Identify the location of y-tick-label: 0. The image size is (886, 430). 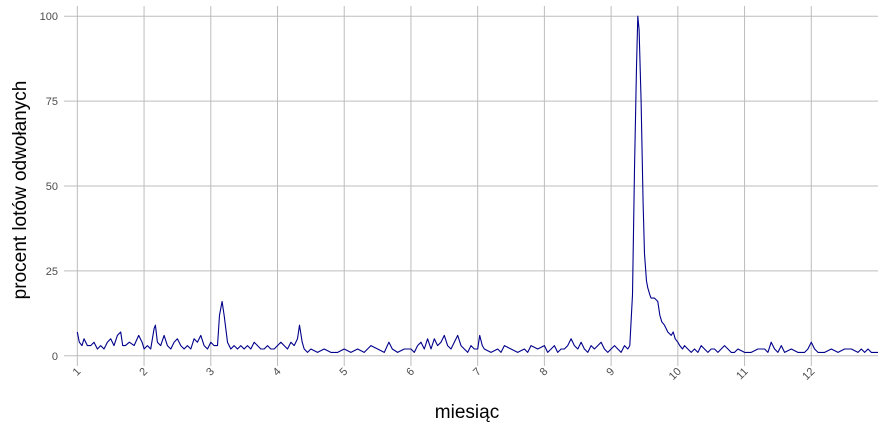
(55, 357).